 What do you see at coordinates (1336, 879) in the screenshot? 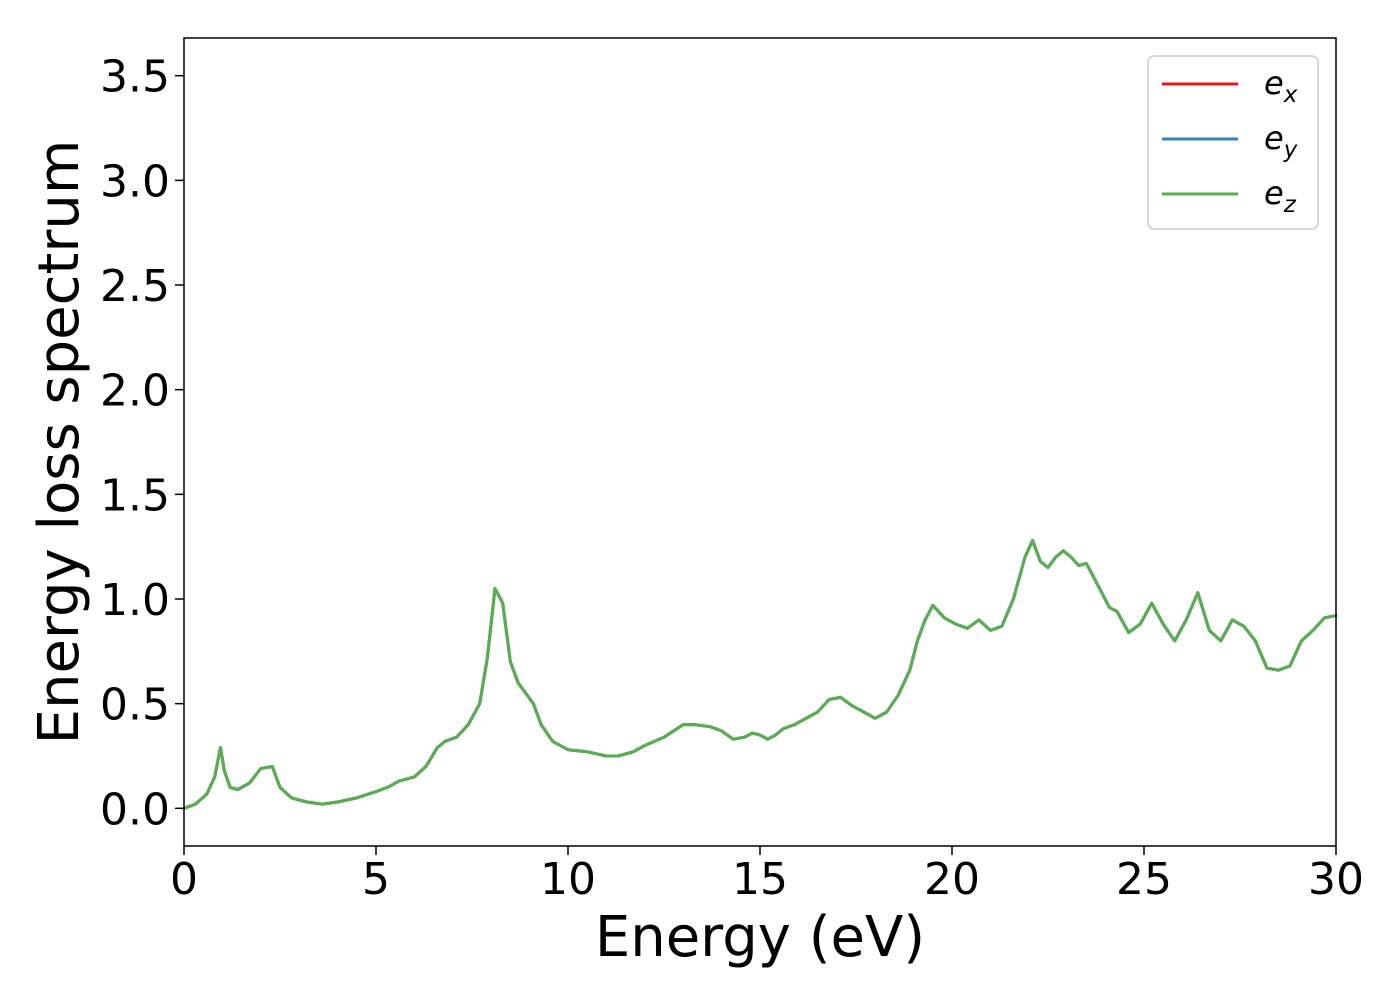
I see `x-tick-label: 30` at bounding box center [1336, 879].